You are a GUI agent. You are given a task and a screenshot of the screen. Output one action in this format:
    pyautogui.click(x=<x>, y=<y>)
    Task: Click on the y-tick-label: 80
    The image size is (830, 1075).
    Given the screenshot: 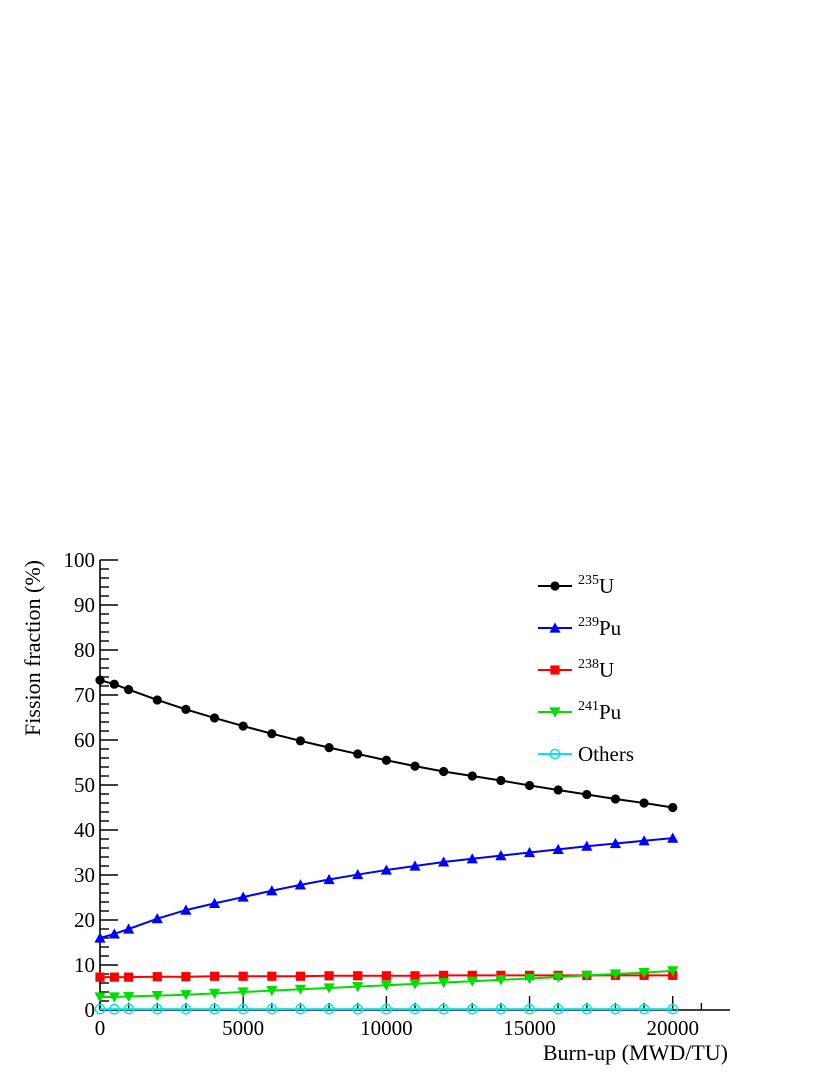 What is the action you would take?
    pyautogui.click(x=84, y=650)
    